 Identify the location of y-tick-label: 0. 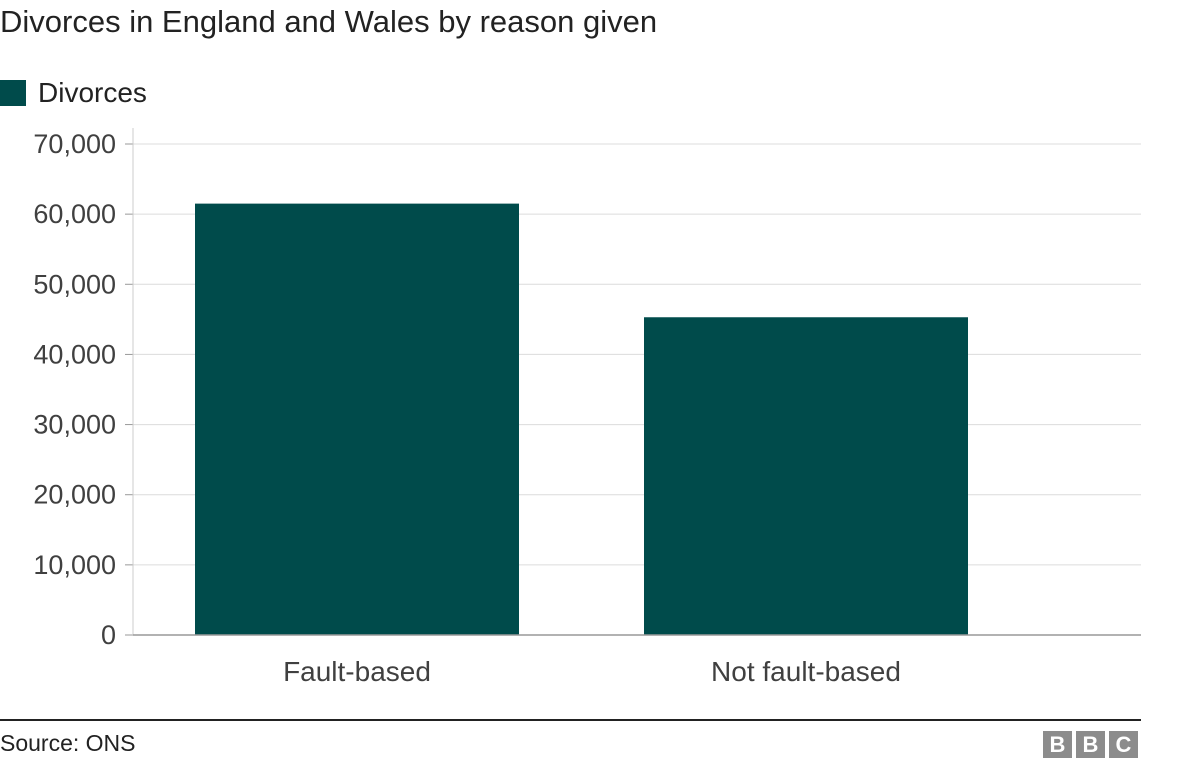
(108, 635).